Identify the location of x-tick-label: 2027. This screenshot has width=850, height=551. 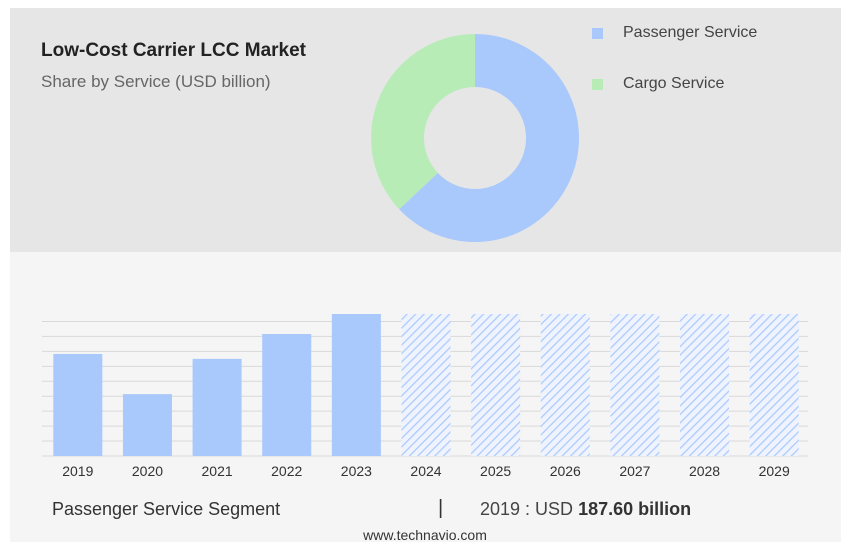
(634, 471).